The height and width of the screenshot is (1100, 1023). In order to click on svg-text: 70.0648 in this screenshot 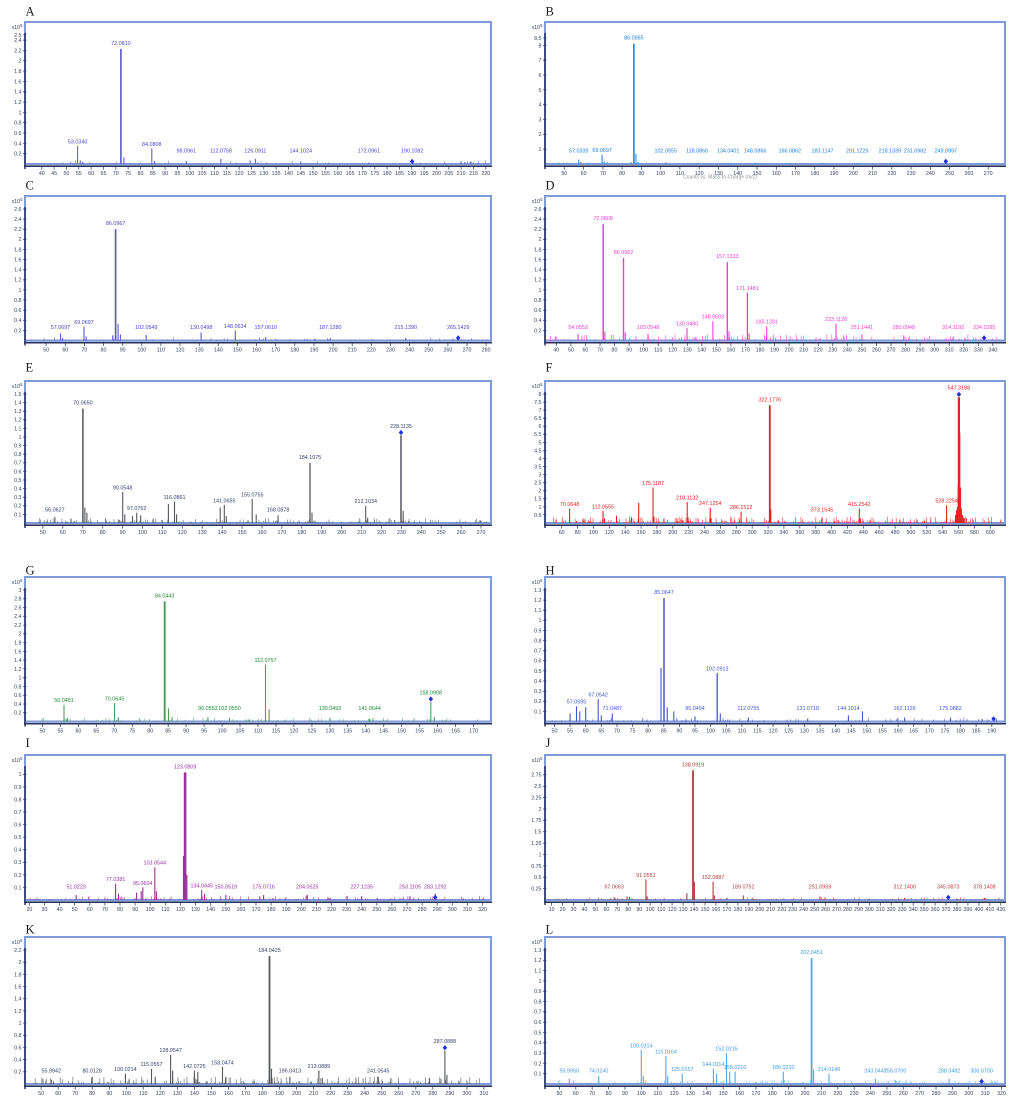, I will do `click(570, 505)`.